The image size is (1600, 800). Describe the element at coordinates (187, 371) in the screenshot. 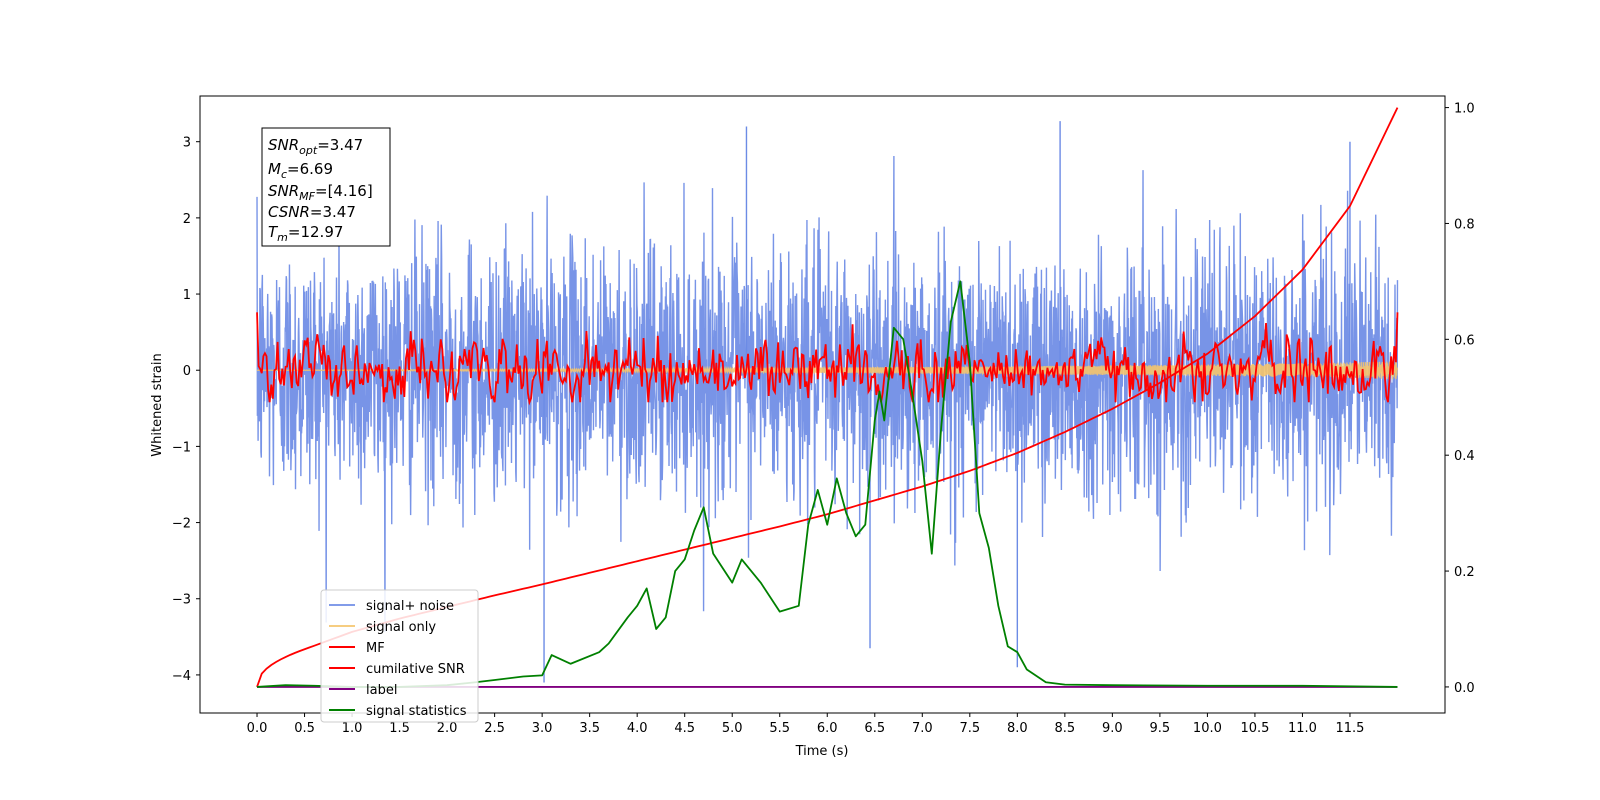

I see `y-tick-label-3: 0` at that location.